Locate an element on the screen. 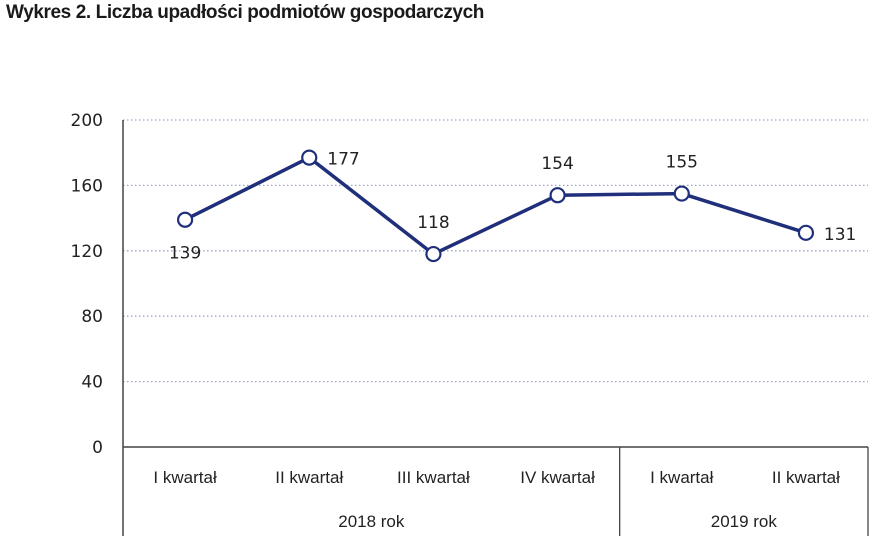 This screenshot has height=550, width=889. y-tick-label: 160 is located at coordinates (87, 186).